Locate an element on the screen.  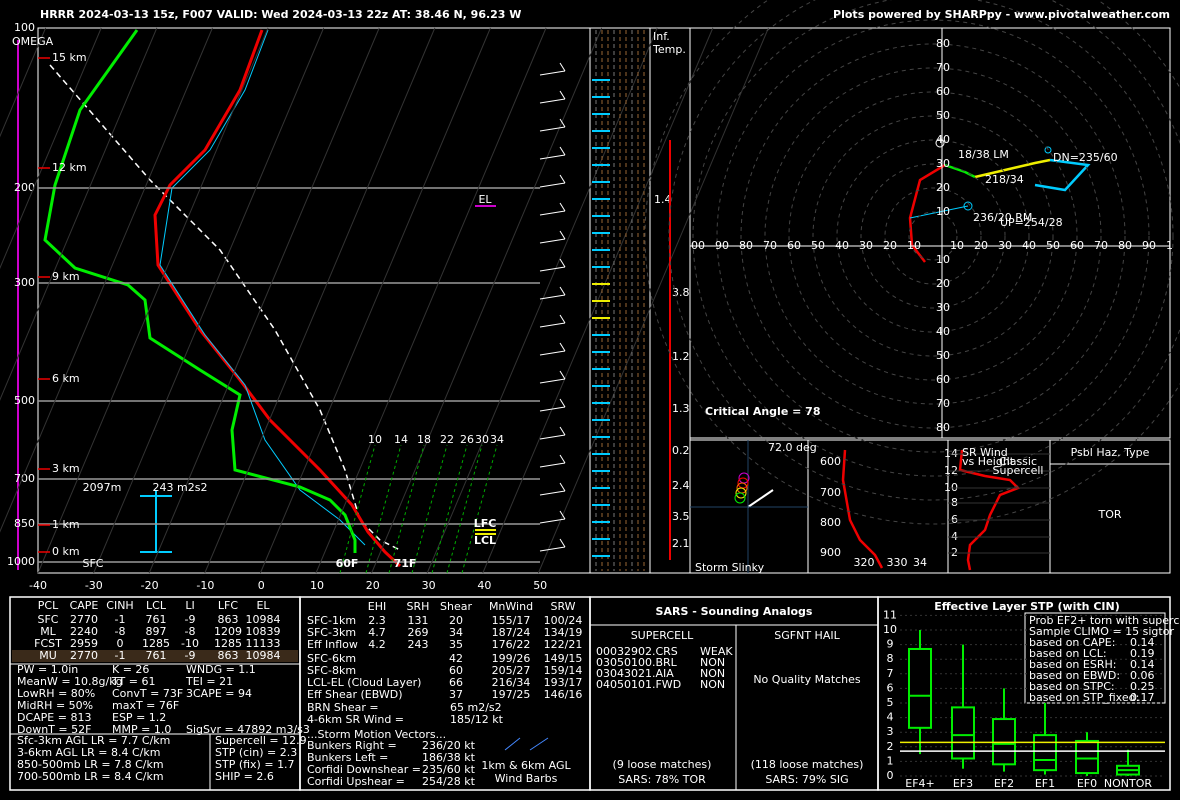
thermo-cell: -1 is located at coordinates (120, 655).